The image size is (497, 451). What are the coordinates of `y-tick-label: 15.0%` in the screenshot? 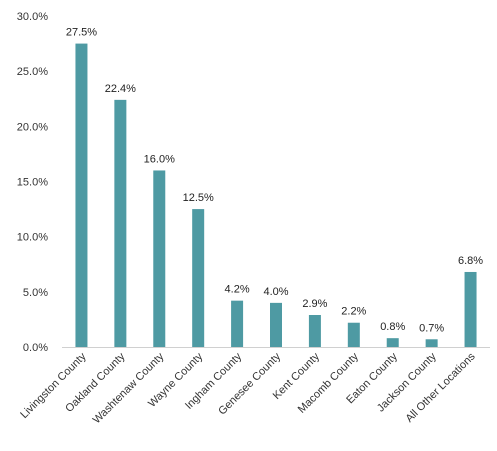 It's located at (32, 183).